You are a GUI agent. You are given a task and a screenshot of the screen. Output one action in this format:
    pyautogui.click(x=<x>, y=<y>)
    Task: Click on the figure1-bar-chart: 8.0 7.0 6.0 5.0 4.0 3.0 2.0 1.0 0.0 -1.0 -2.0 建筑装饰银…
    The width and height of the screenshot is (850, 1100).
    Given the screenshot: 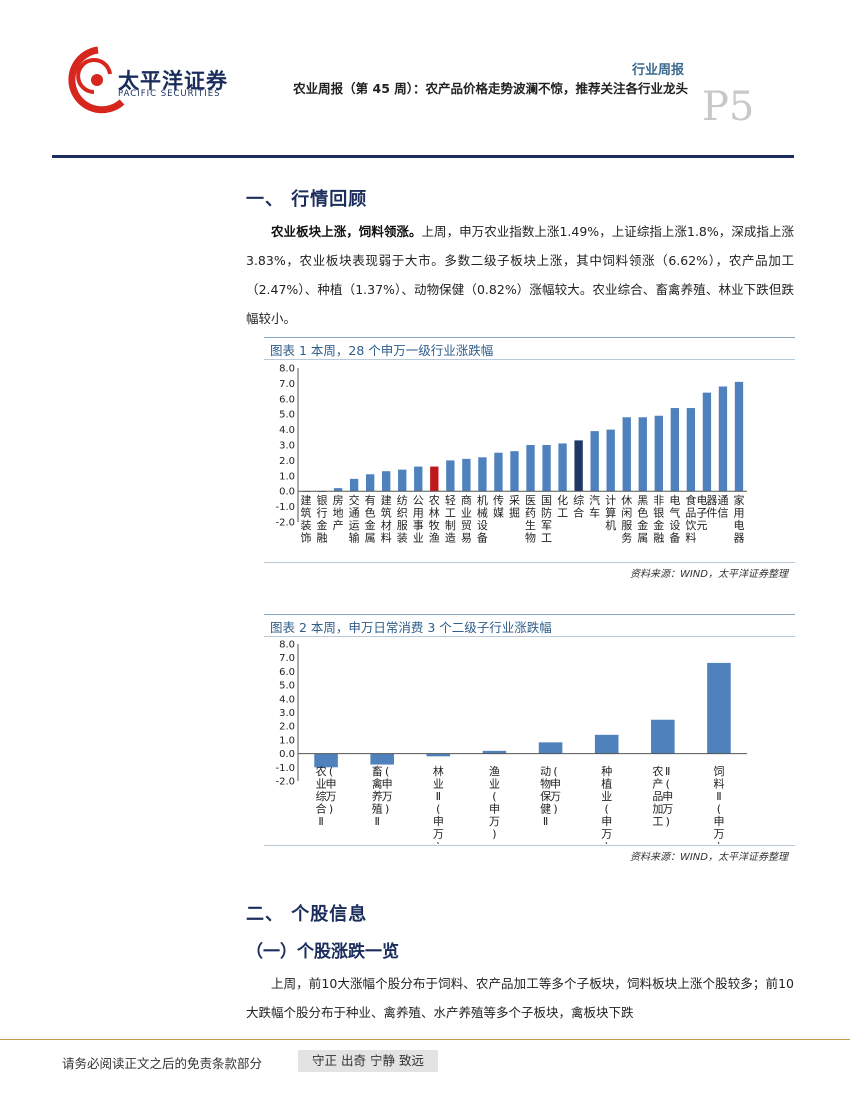 What is the action you would take?
    pyautogui.click(x=511, y=454)
    